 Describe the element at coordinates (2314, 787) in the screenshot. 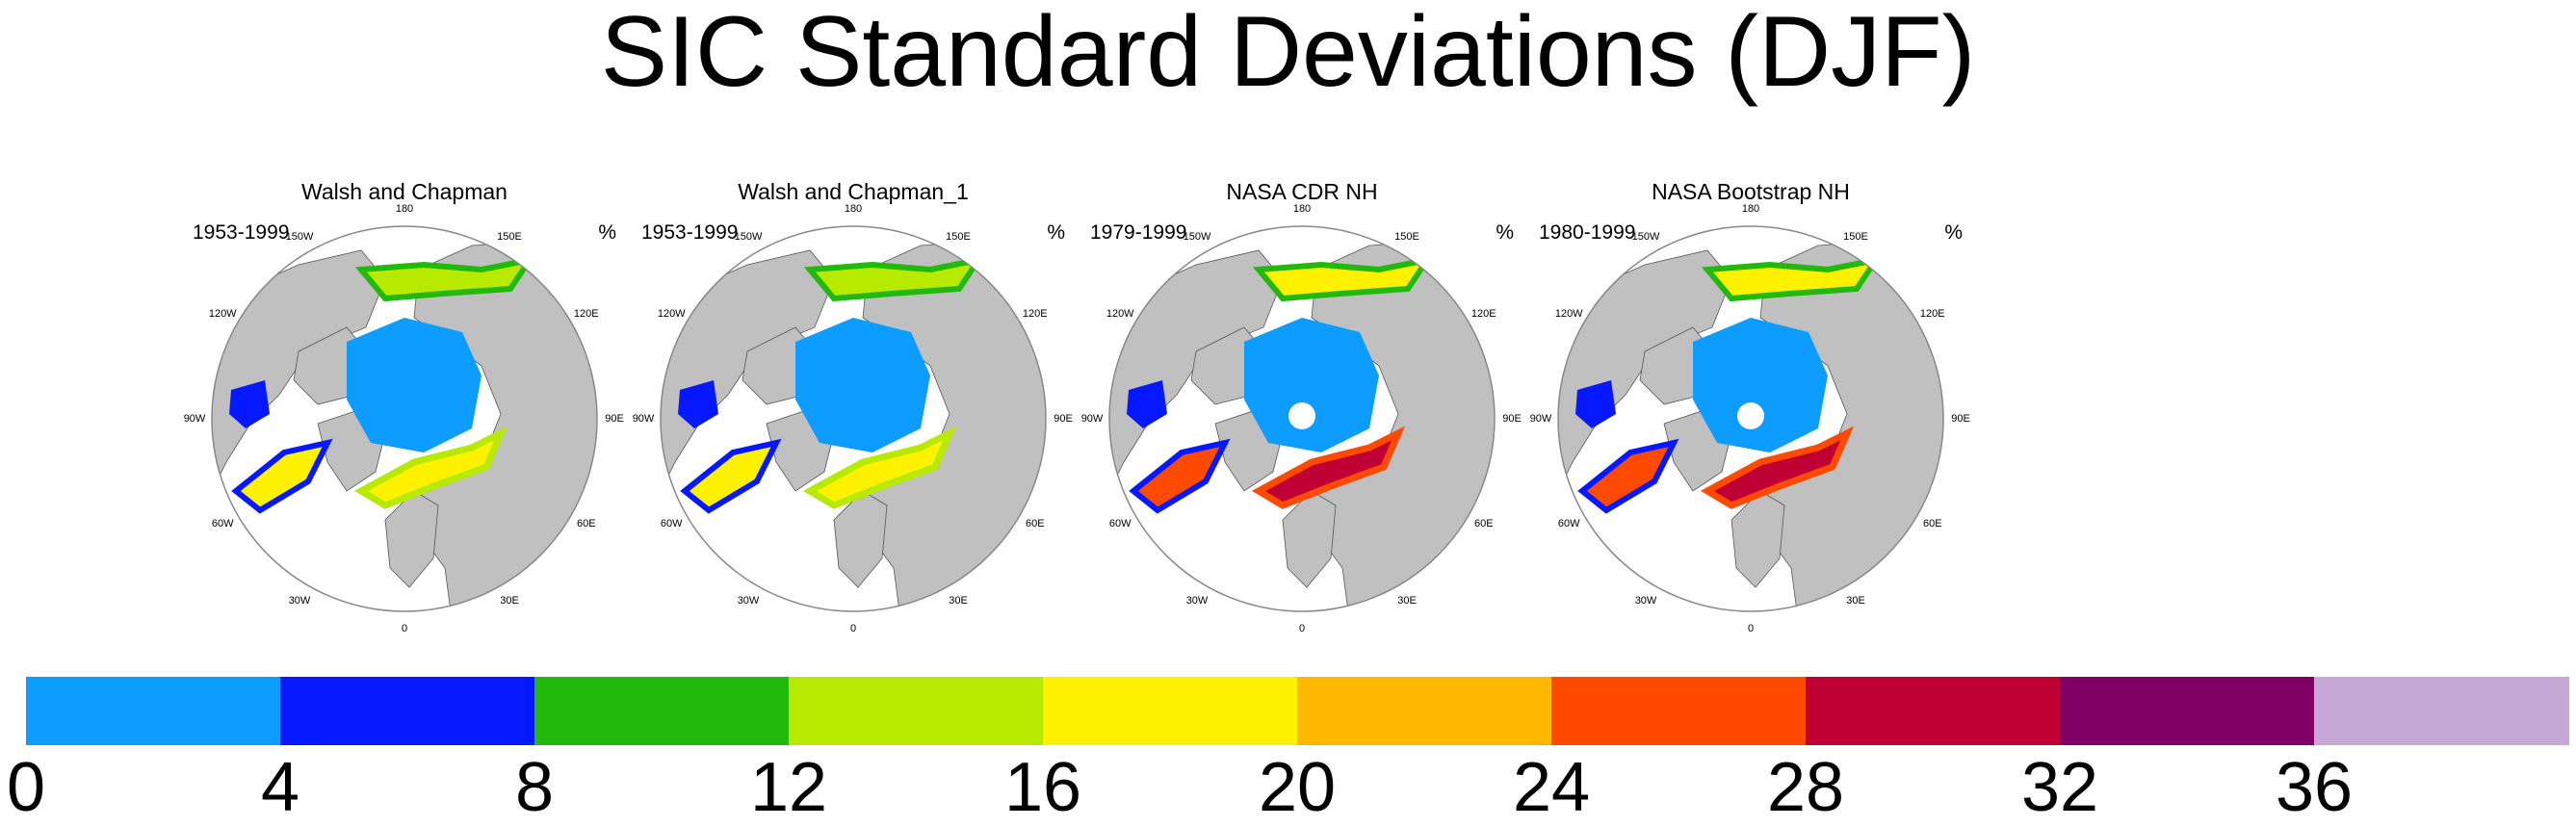

I see `colorbar-tick-label: 36` at that location.